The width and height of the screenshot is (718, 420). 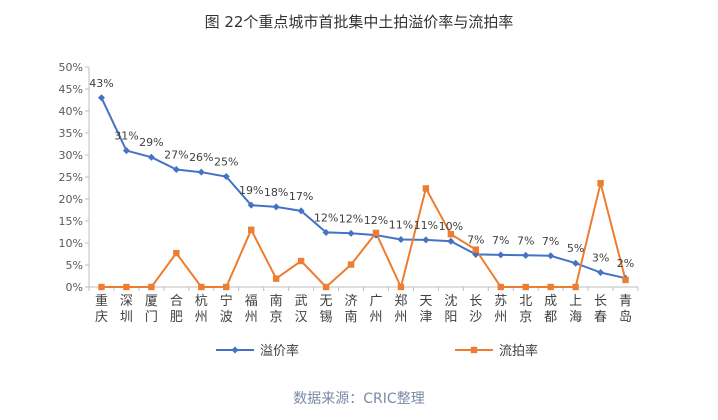 What do you see at coordinates (176, 155) in the screenshot?
I see `data-label: 27%` at bounding box center [176, 155].